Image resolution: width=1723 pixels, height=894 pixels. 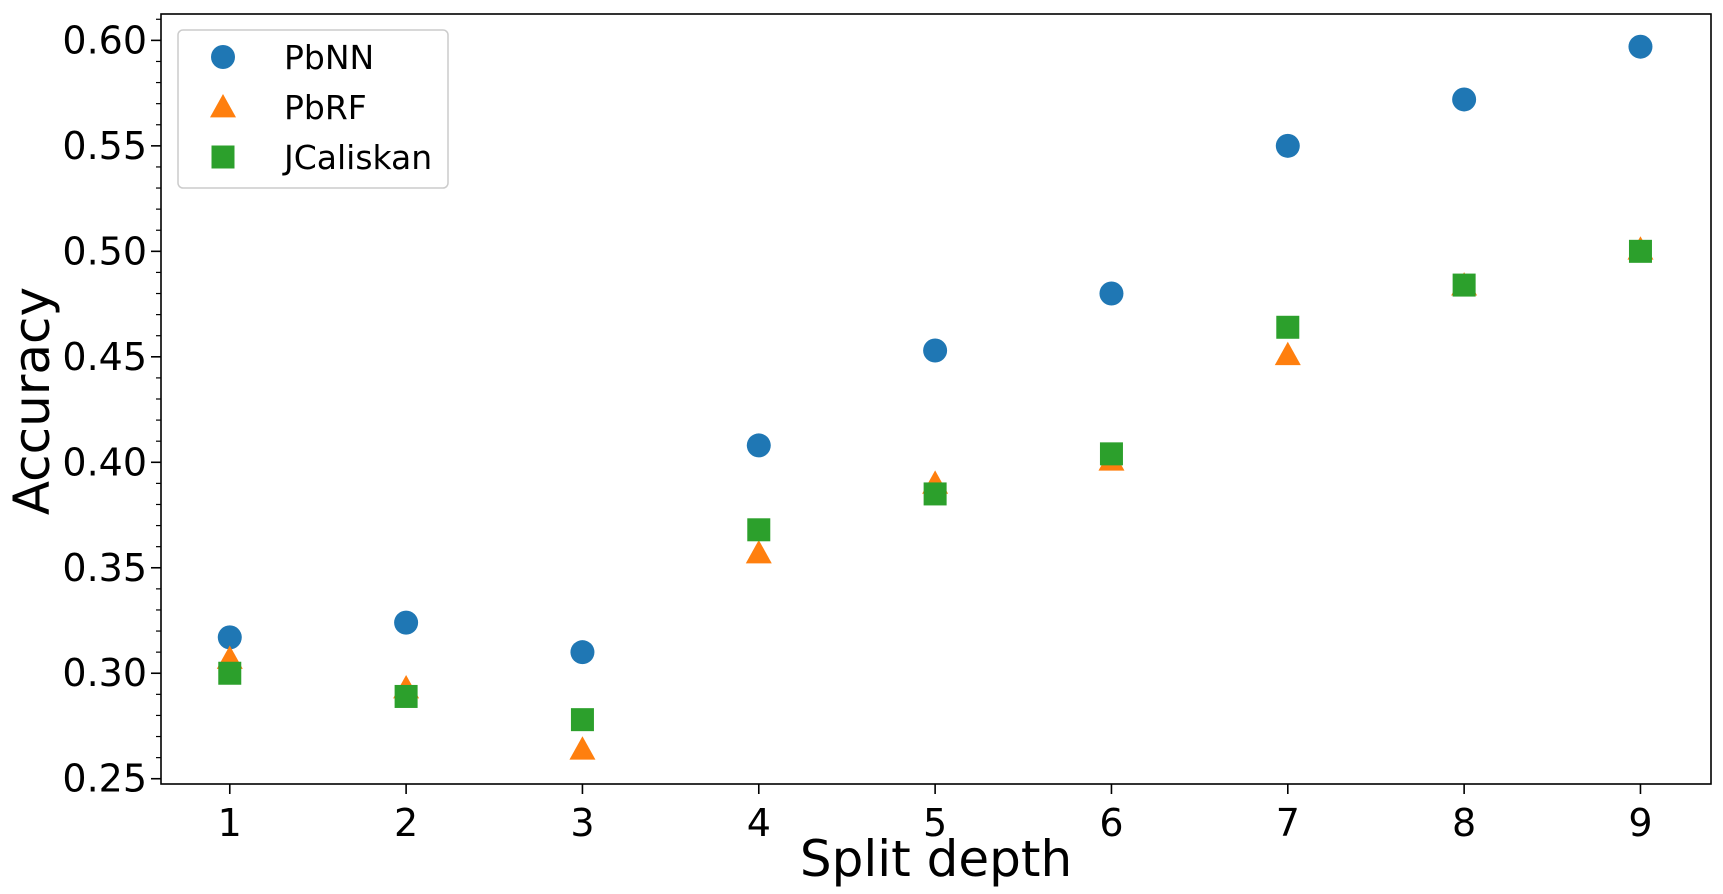 What do you see at coordinates (111, 409) in the screenshot?
I see `y-axis: 0.25 0.30 0.35 0.40 0.45 0.50 0.55 0.60` at bounding box center [111, 409].